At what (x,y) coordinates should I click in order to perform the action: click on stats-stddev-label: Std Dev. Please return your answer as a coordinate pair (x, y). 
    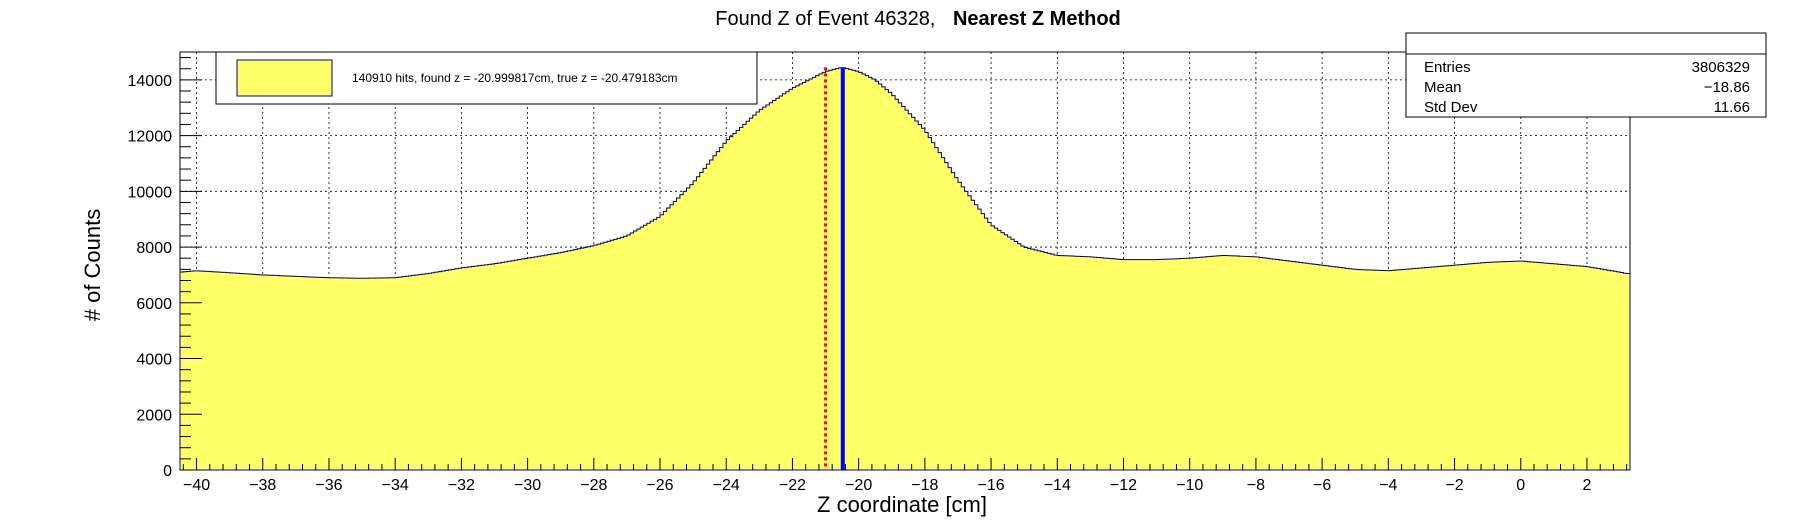
    Looking at the image, I should click on (1451, 107).